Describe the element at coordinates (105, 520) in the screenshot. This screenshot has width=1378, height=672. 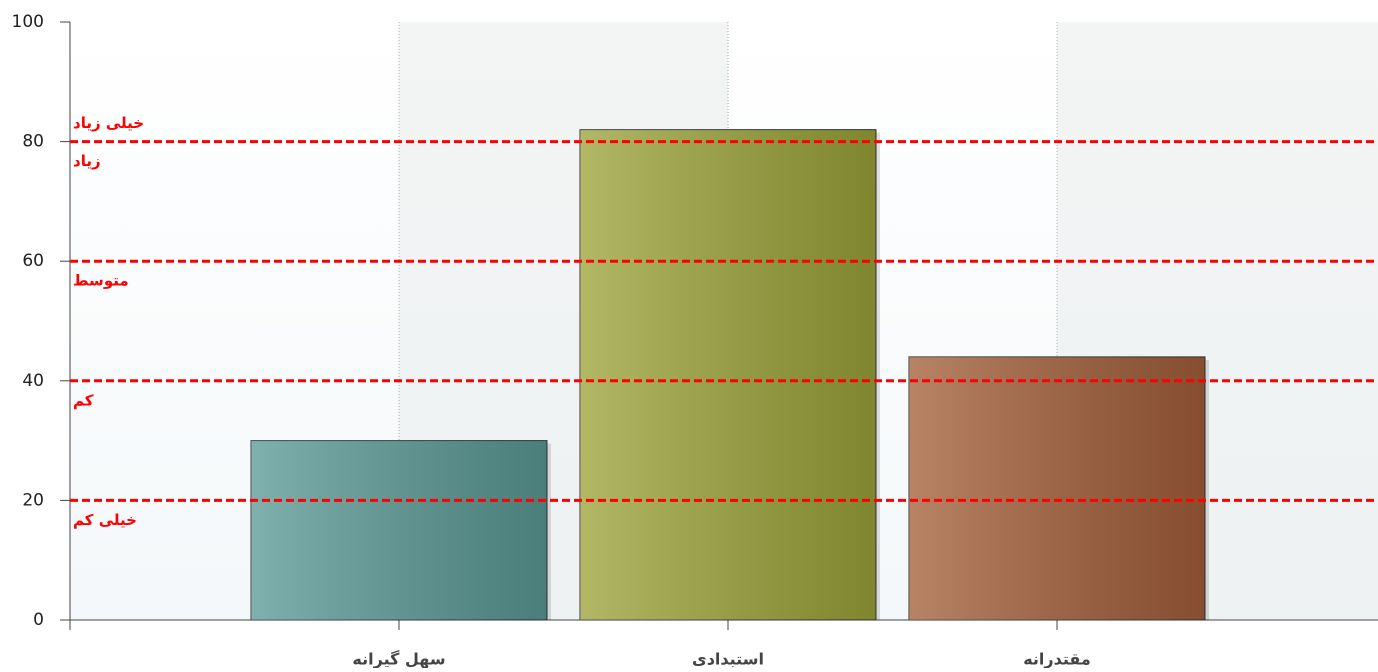
I see `annotation: خیلی کم` at that location.